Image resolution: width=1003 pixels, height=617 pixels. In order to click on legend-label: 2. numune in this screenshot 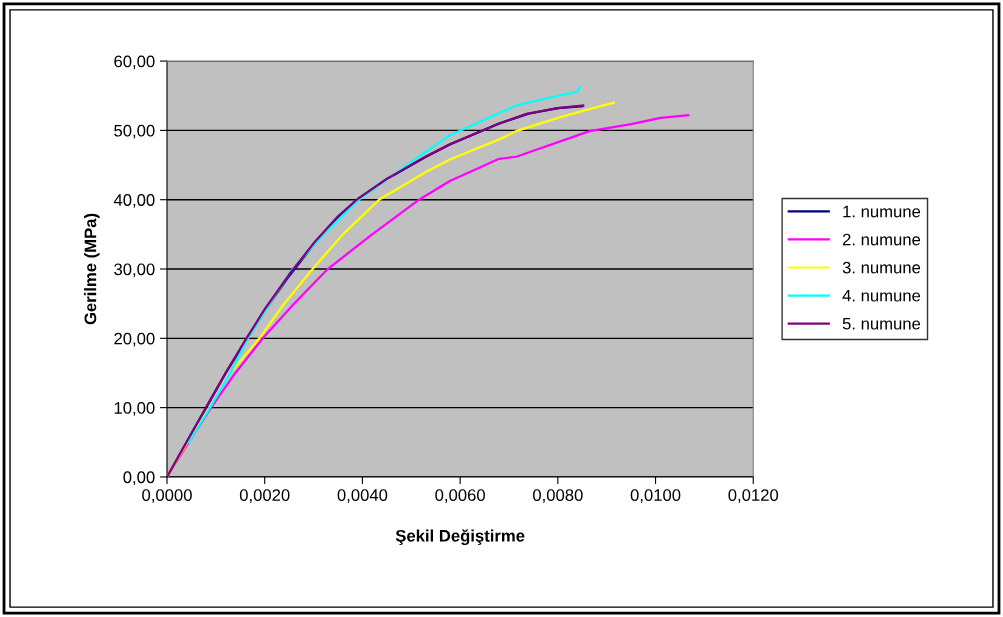, I will do `click(881, 239)`.